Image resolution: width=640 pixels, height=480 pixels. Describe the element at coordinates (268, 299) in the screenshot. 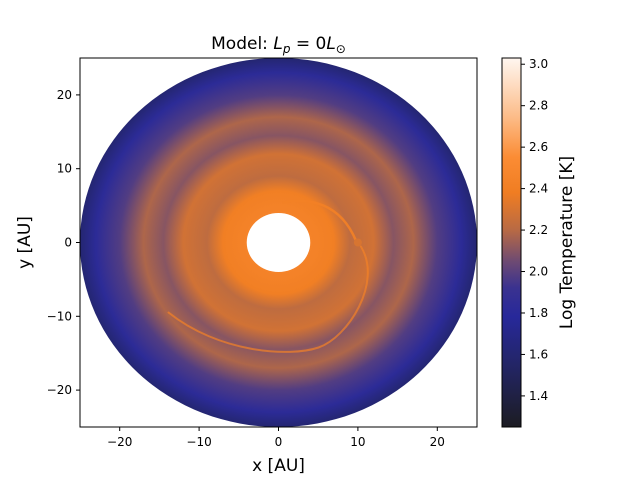

I see `spiral-arm-inner` at that location.